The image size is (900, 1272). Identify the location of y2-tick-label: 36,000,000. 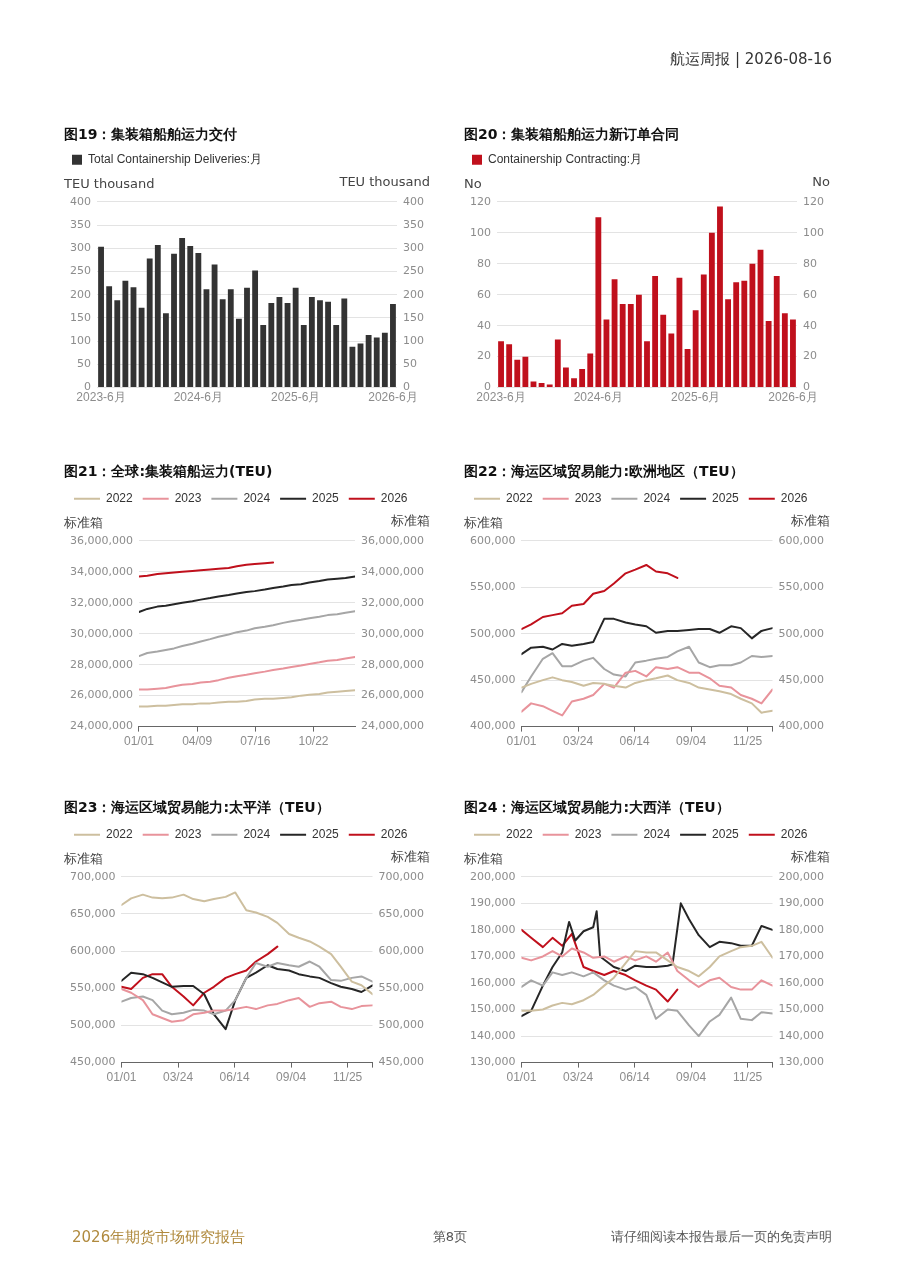
(392, 540).